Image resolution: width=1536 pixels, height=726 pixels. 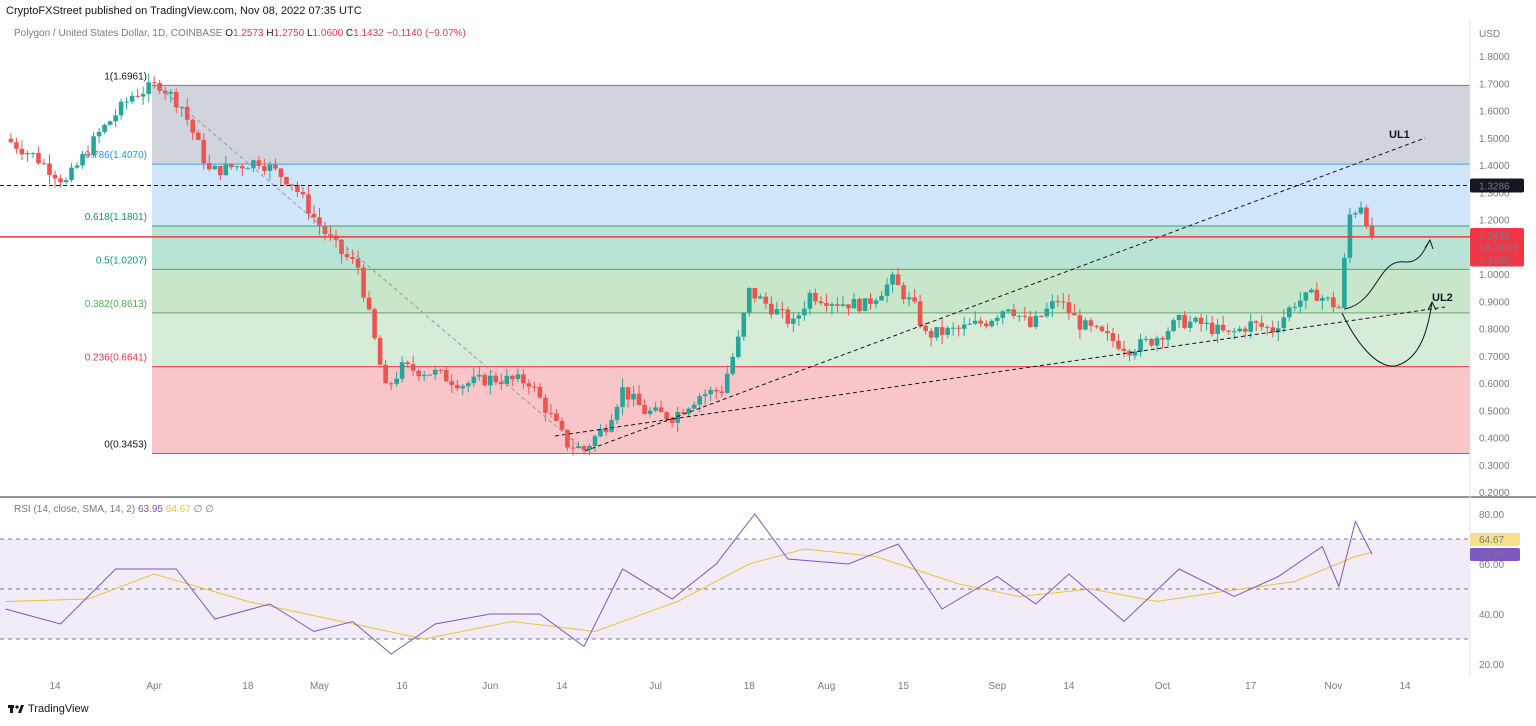 What do you see at coordinates (1442, 298) in the screenshot?
I see `ul2-label: UL2` at bounding box center [1442, 298].